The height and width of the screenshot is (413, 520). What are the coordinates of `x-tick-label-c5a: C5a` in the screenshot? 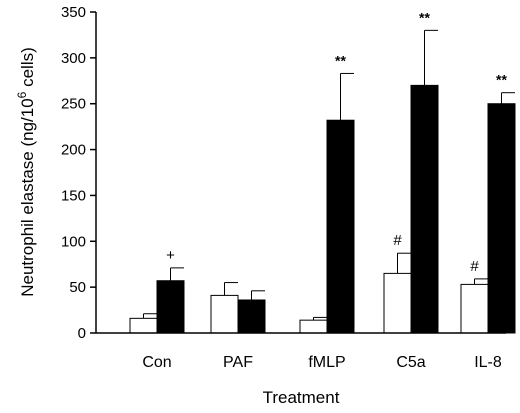 It's located at (410, 362).